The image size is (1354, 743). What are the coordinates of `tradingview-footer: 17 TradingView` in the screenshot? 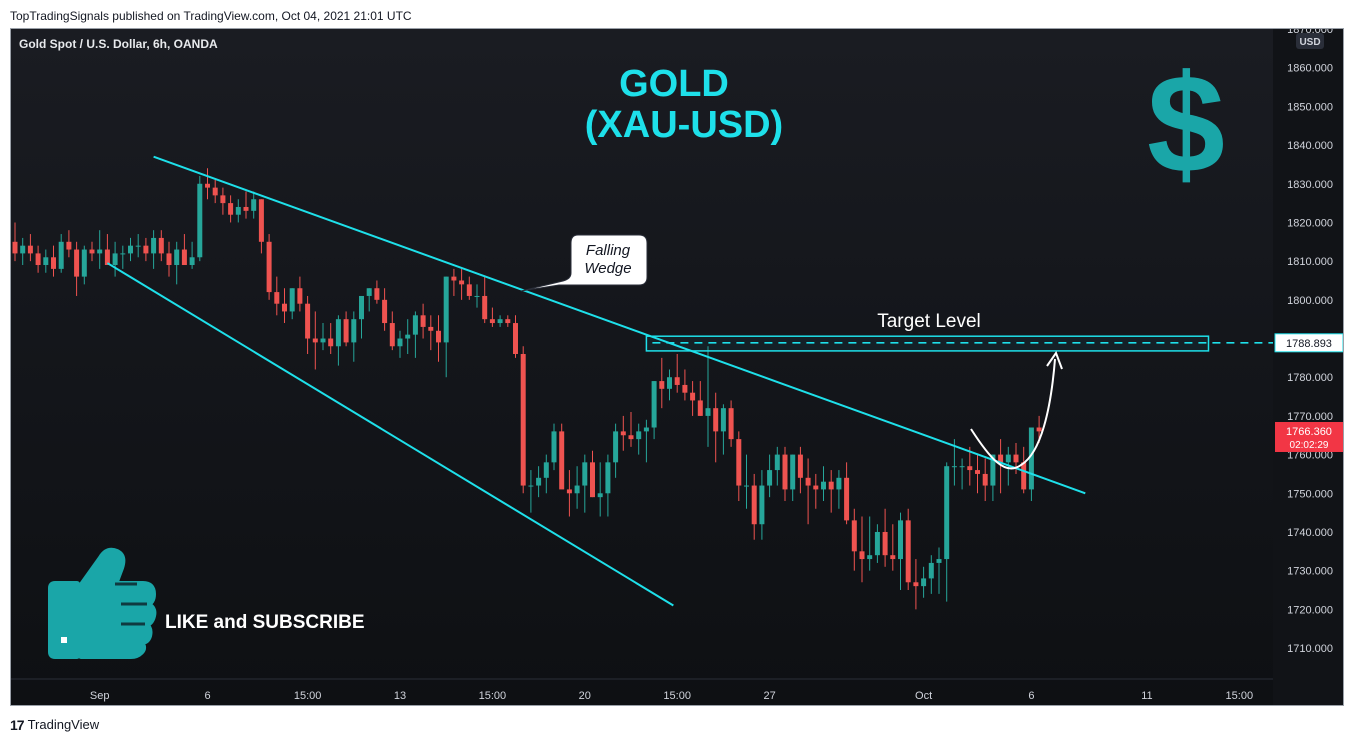 It's located at (54, 725).